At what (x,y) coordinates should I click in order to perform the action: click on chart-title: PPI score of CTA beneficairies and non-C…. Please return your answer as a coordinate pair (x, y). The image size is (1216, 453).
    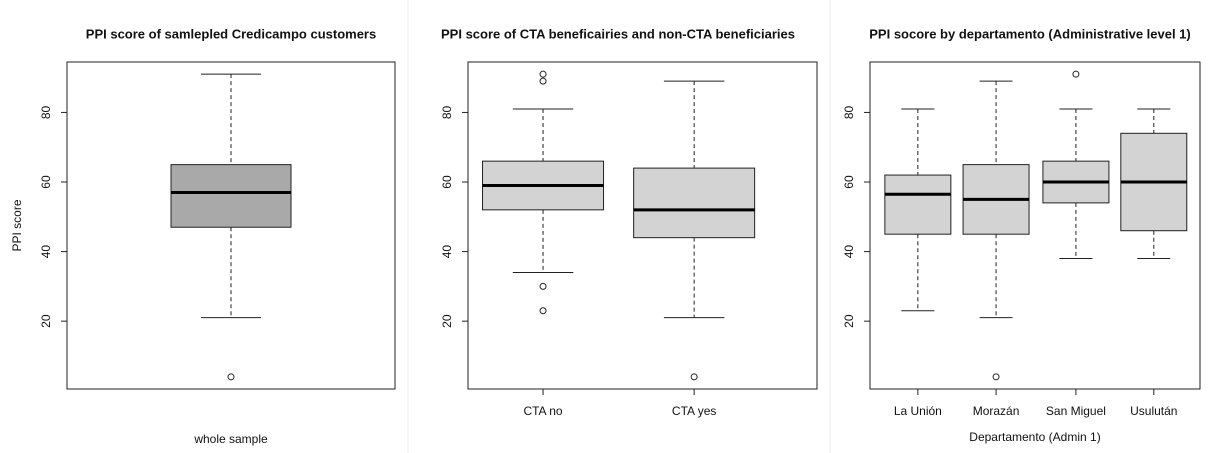
    Looking at the image, I should click on (618, 33).